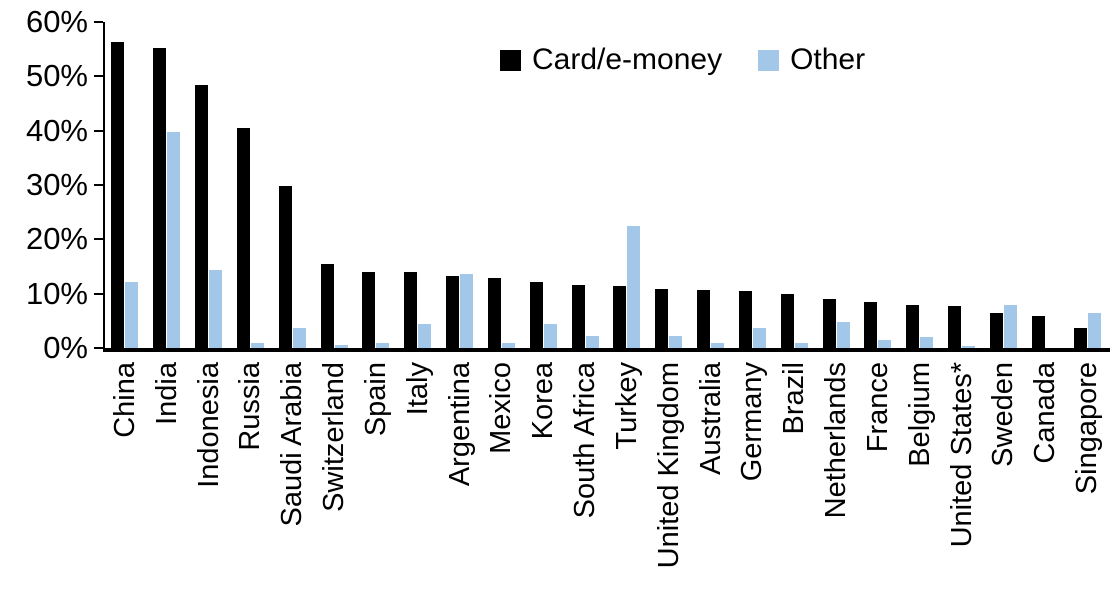 The width and height of the screenshot is (1112, 594). I want to click on y-axis-tick-label: 30%, so click(56, 184).